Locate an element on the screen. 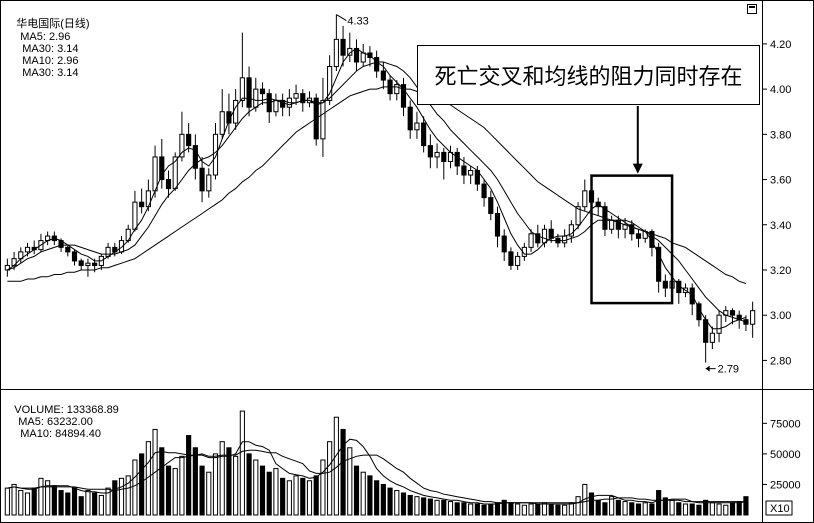 This screenshot has height=523, width=814. ma5-label: MA5: 2.96 is located at coordinates (45, 37).